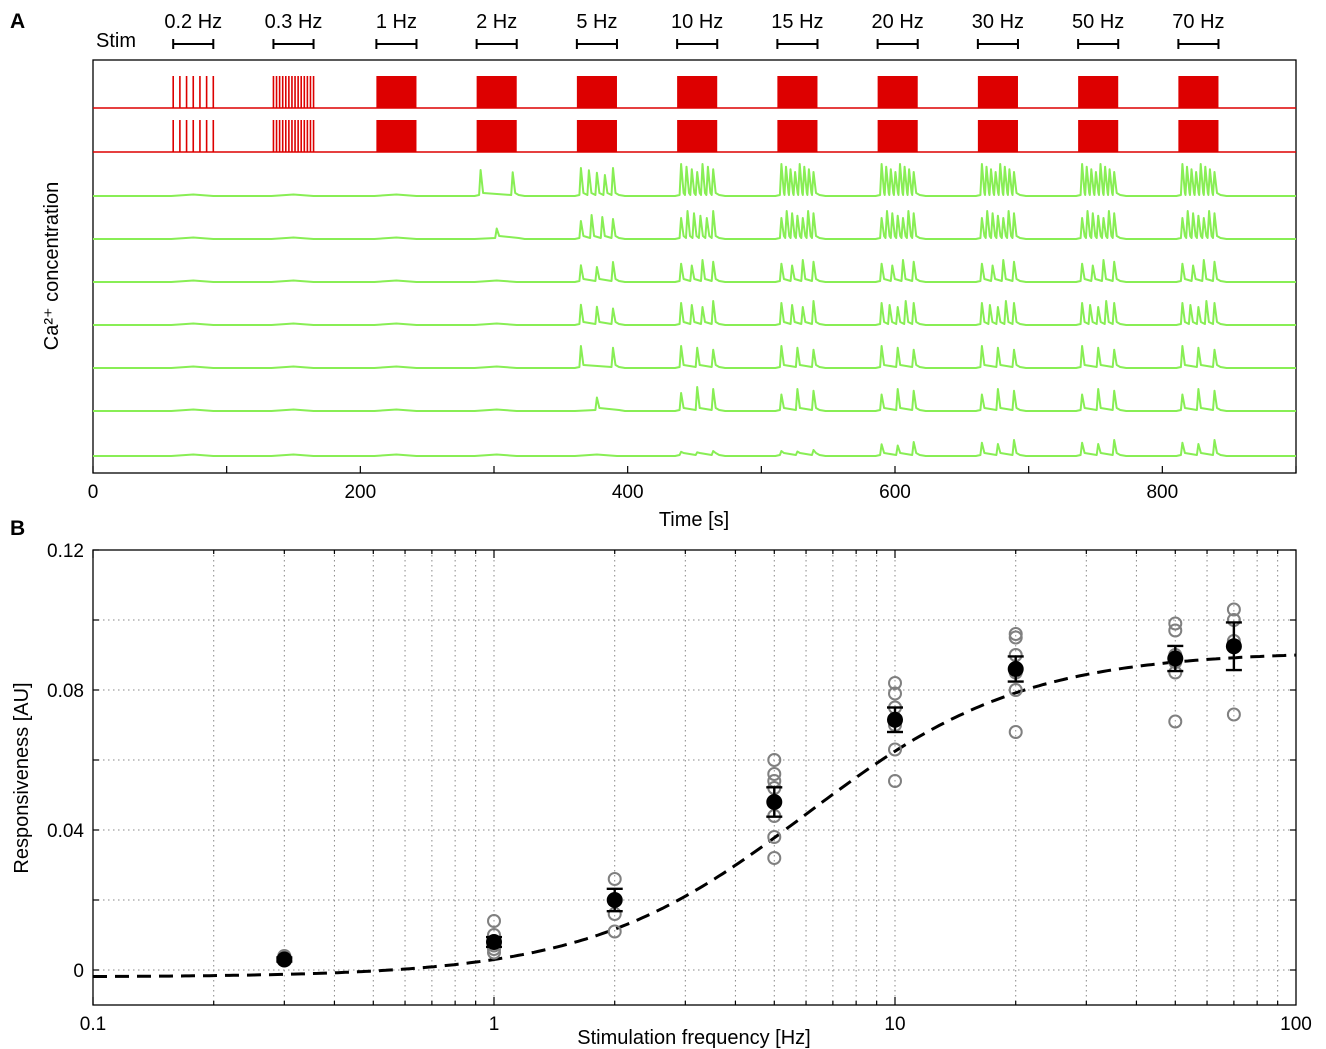  Describe the element at coordinates (692, 484) in the screenshot. I see `panel-a-x-axis: 0 200 400 600 800` at that location.